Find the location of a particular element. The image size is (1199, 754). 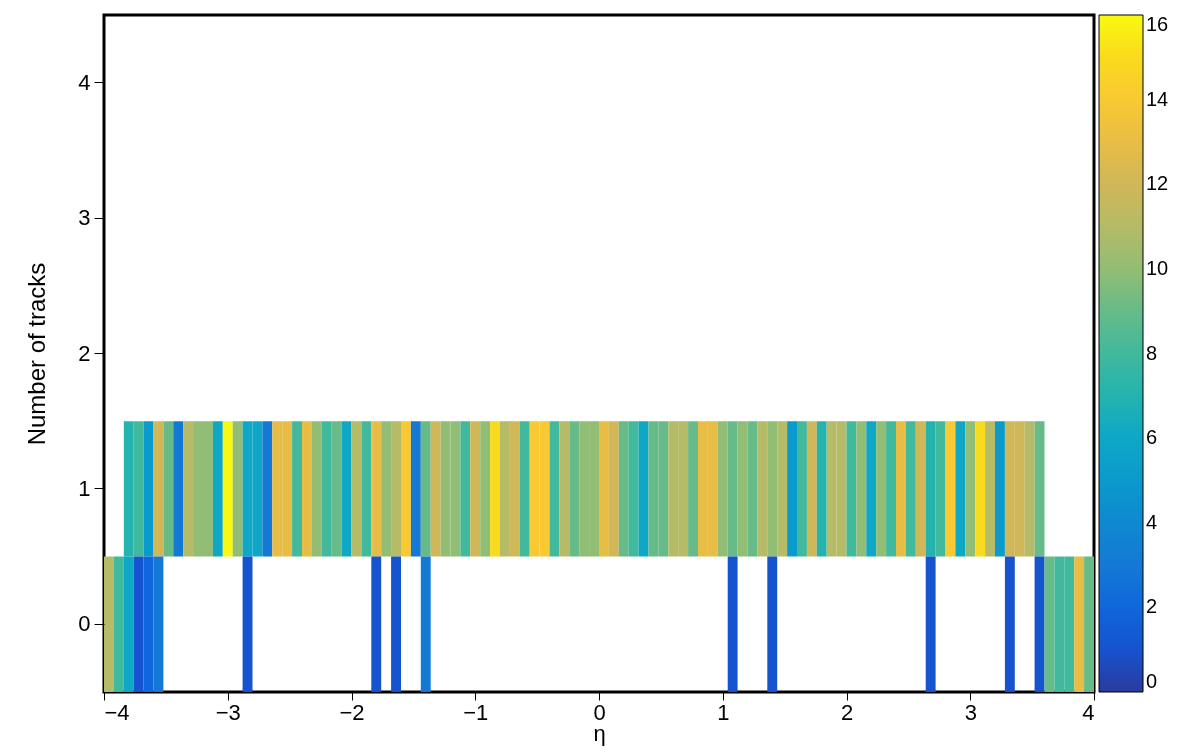

color-bar-label: 10 is located at coordinates (1157, 267).